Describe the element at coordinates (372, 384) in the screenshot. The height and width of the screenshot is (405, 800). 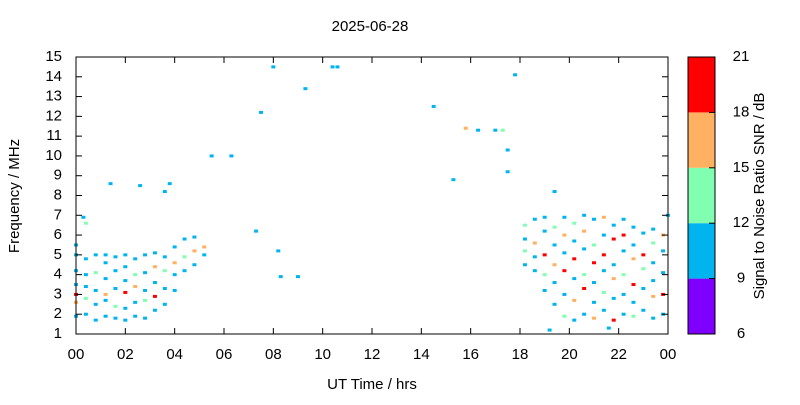
I see `x-axis-label: UT Time / hrs` at that location.